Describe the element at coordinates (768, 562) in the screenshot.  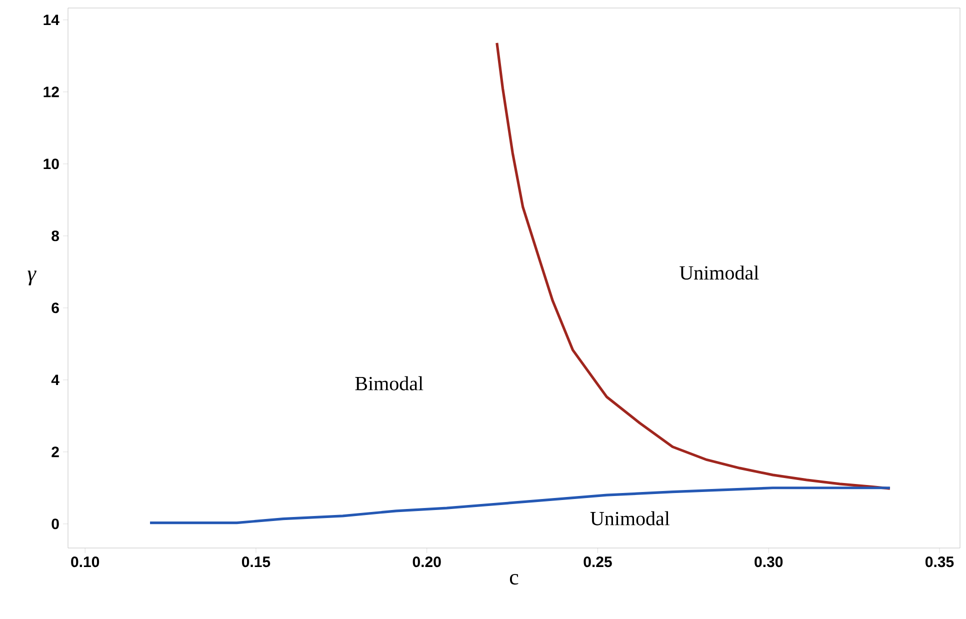
I see `x-tick-label: 0.30` at that location.